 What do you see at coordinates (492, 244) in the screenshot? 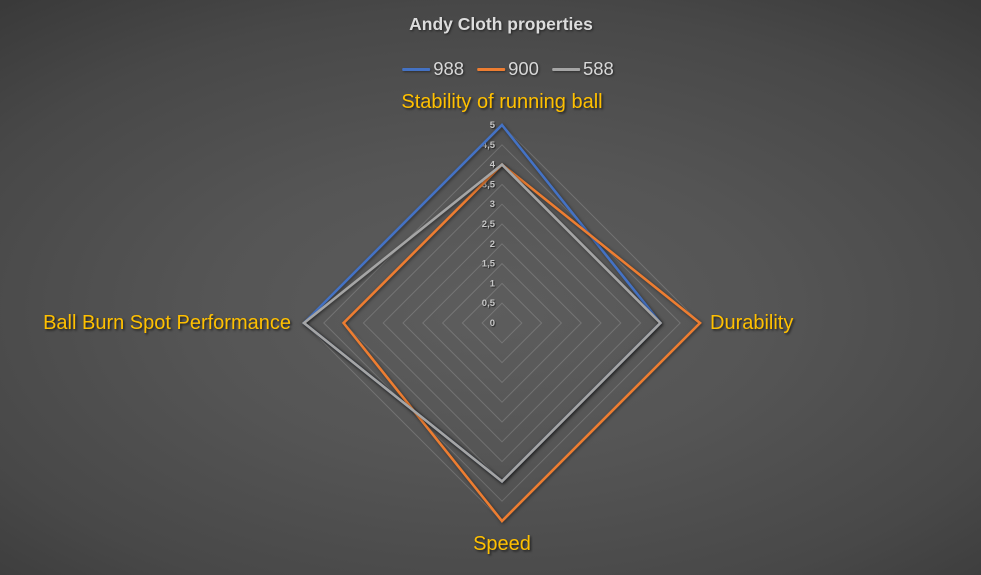
I see `value-axis-tick-label: 2` at bounding box center [492, 244].